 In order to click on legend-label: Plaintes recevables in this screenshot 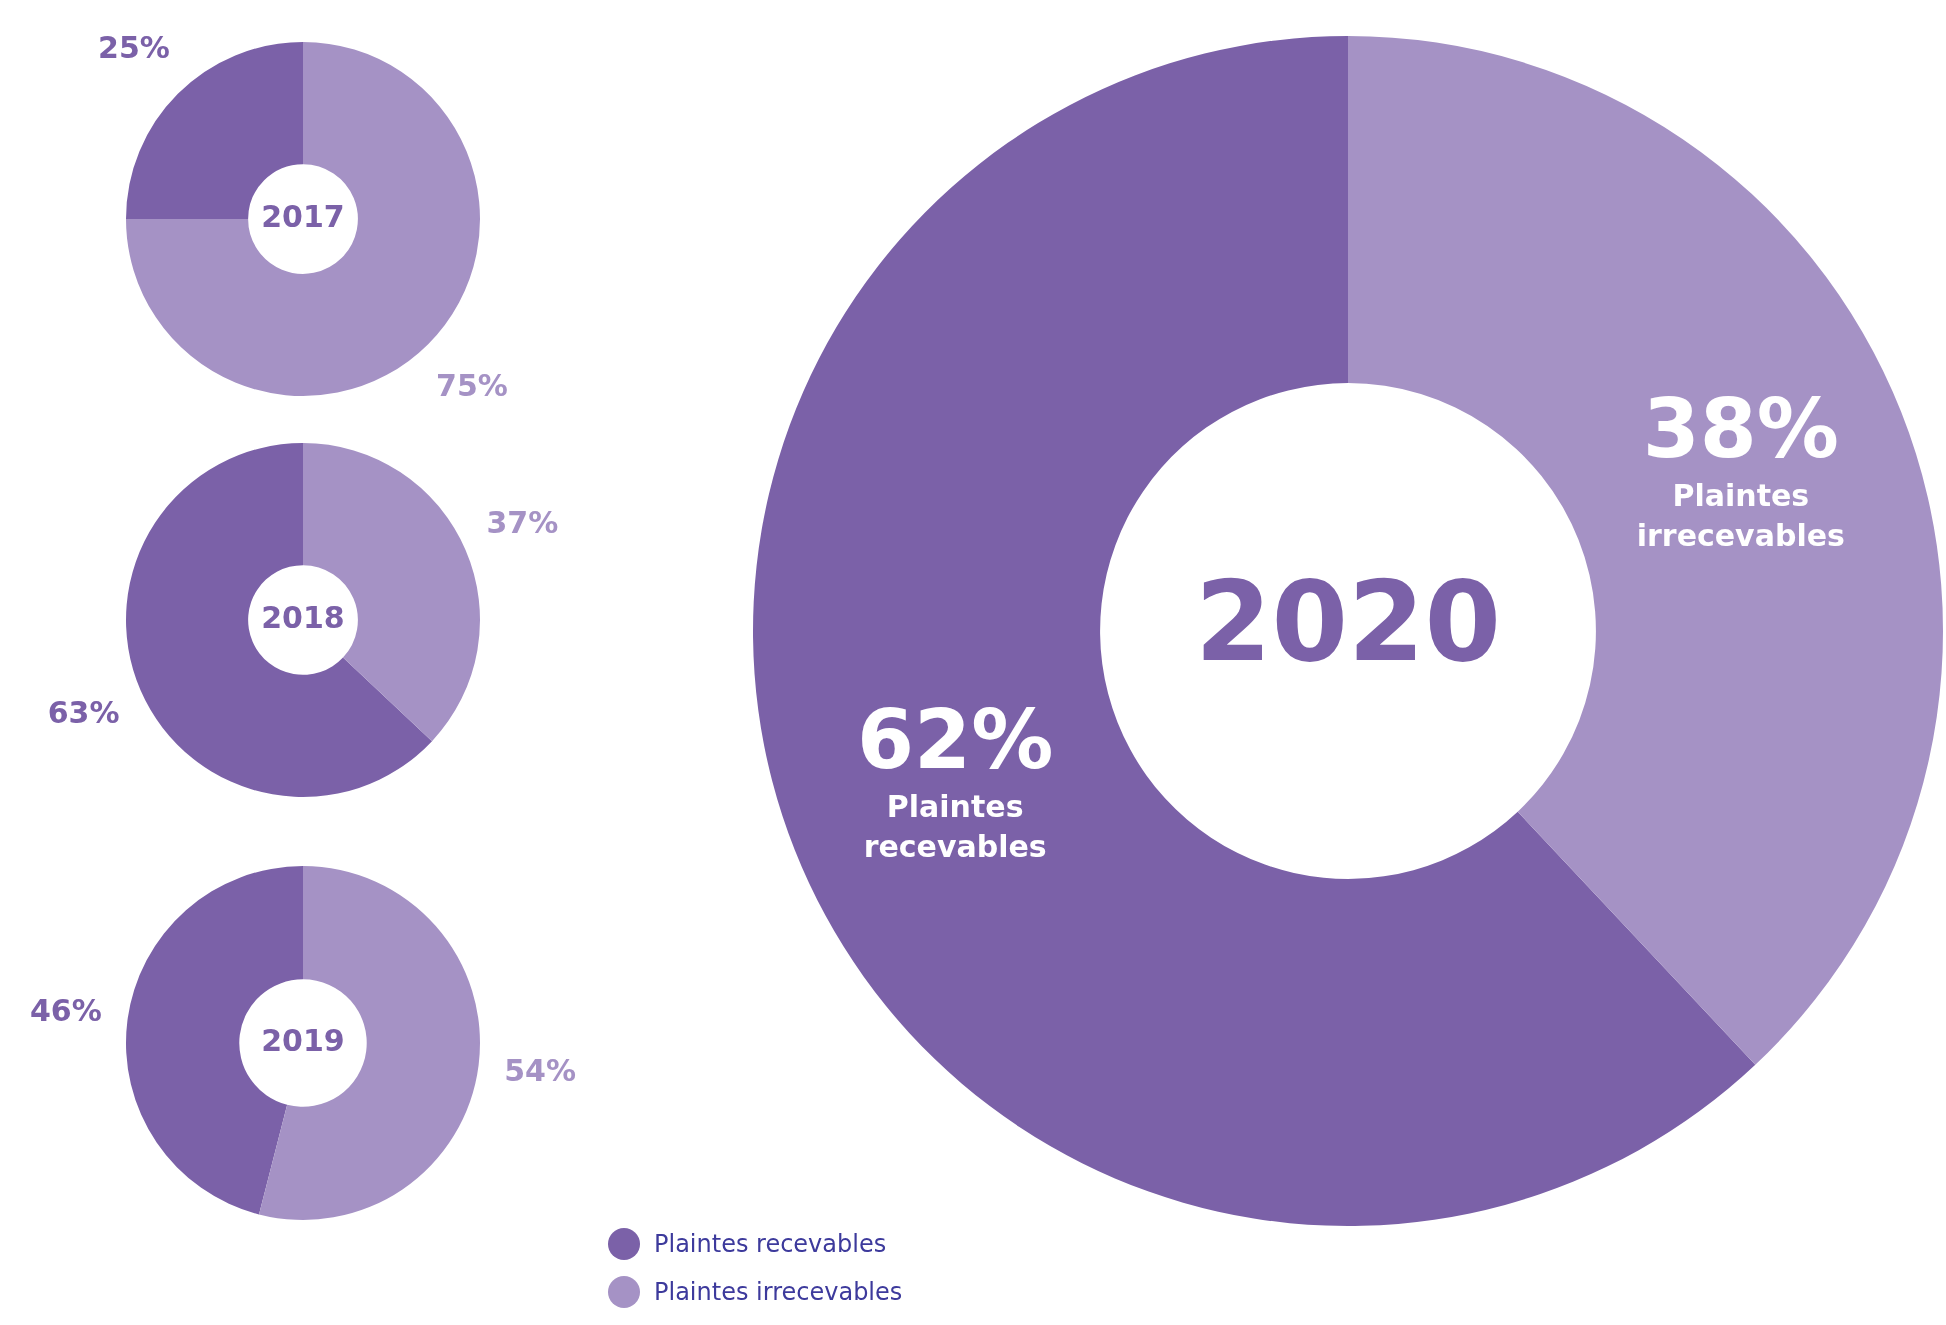, I will do `click(770, 1244)`.